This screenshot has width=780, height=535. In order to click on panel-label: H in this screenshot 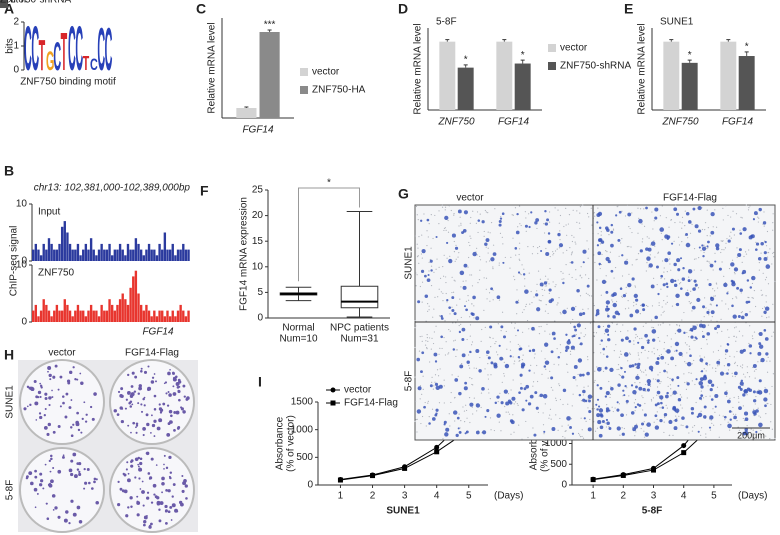, I will do `click(9, 355)`.